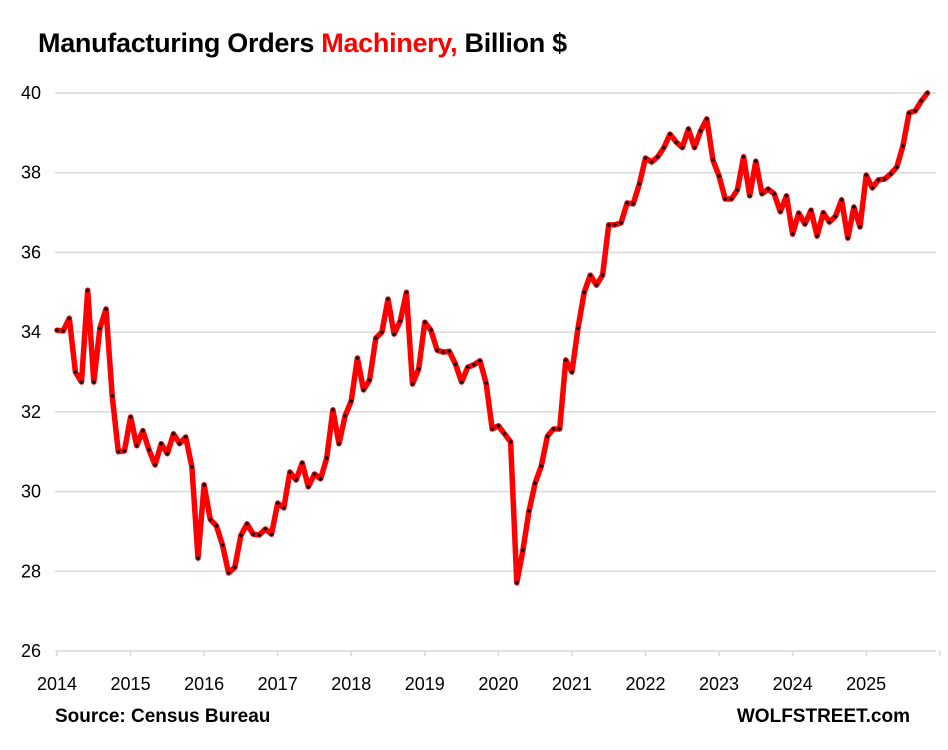  I want to click on x-tick-label: 2023, so click(719, 684).